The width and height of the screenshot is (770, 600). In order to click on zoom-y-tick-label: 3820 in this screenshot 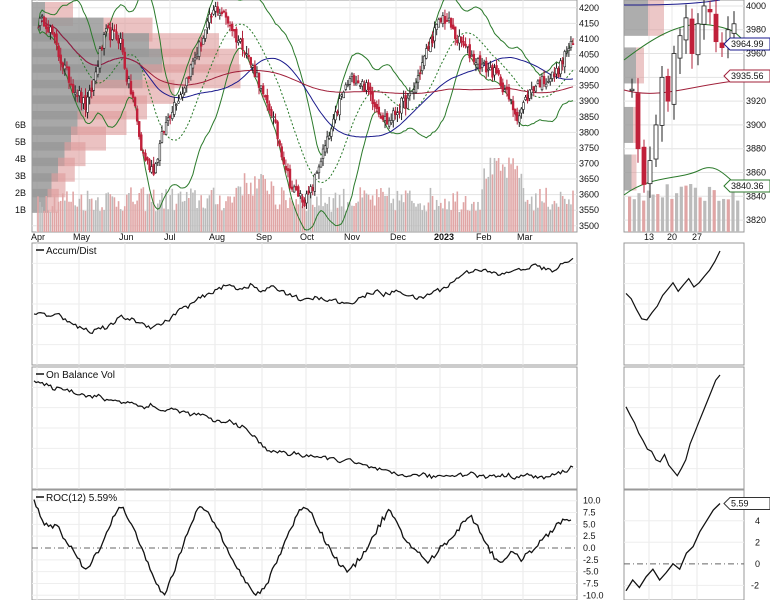, I will do `click(756, 220)`.